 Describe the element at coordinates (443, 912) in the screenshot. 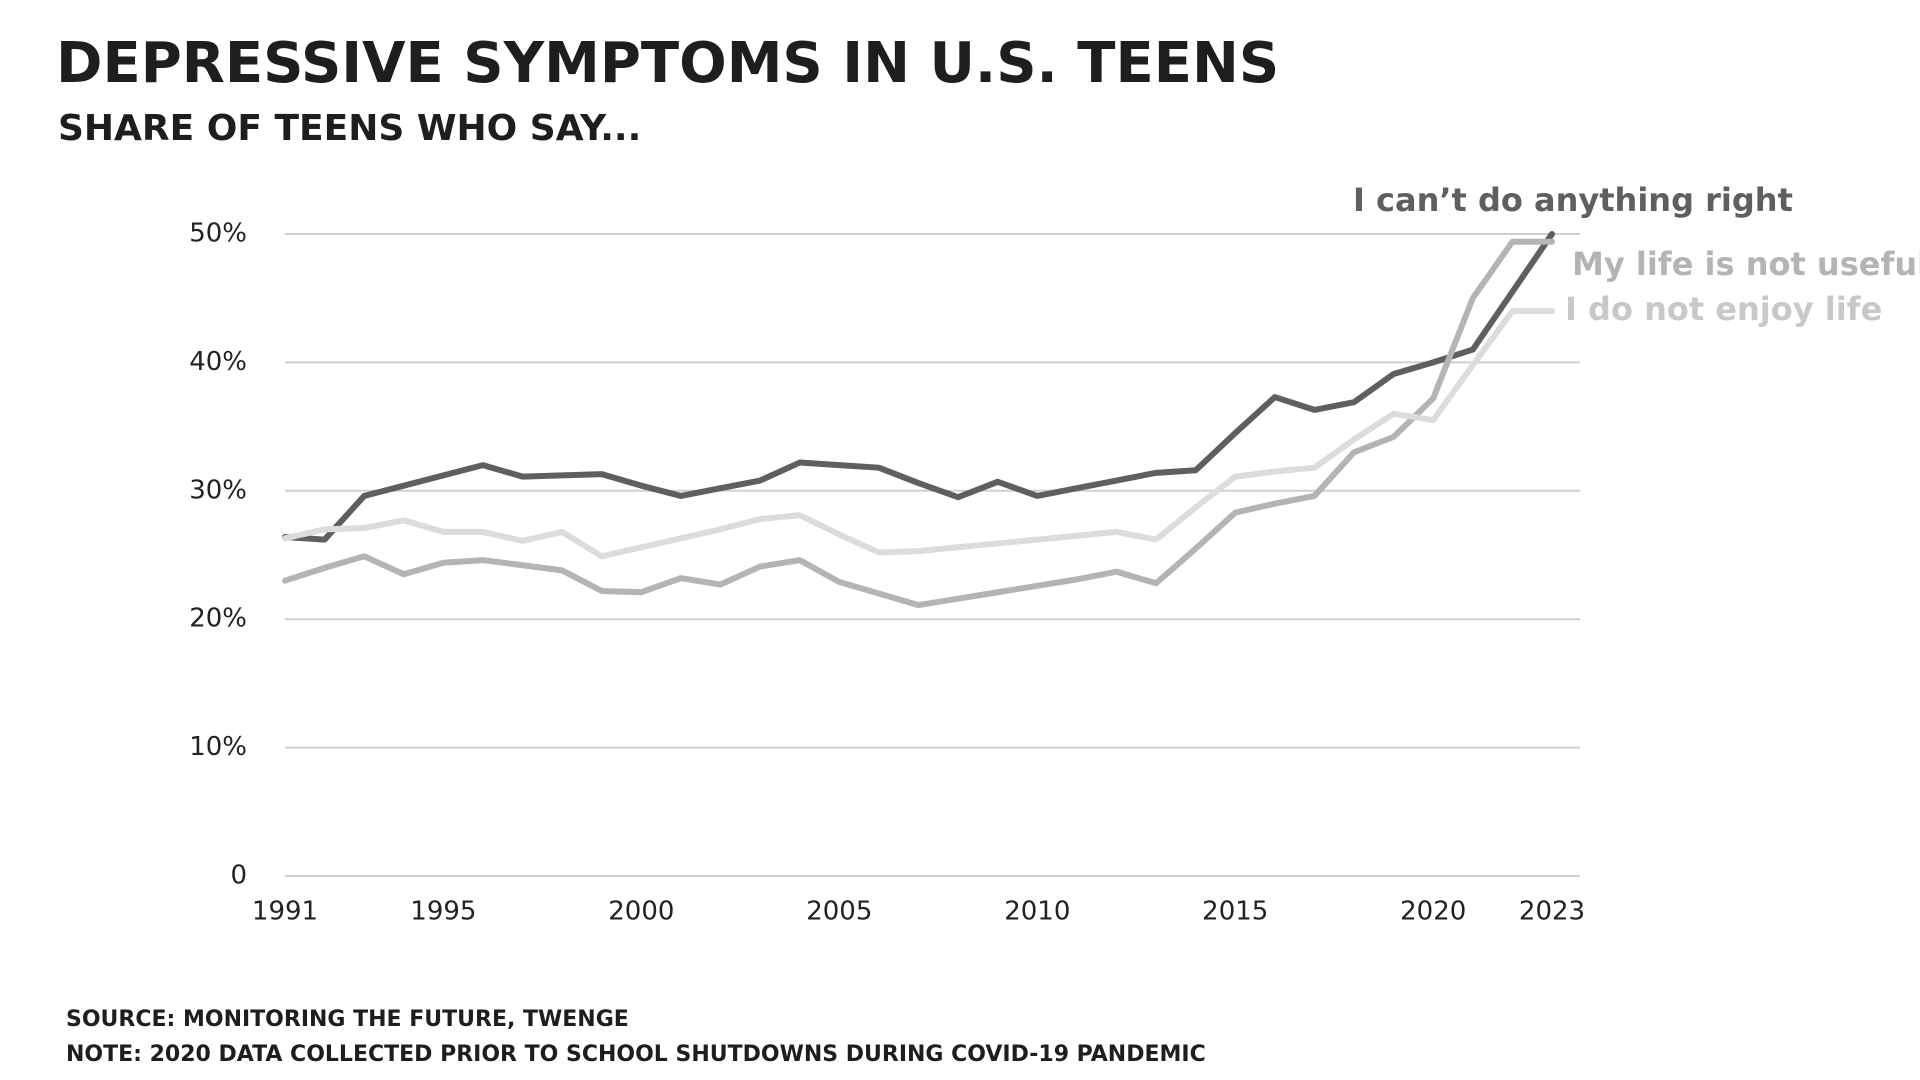

I see `x-tick-label: 1995` at that location.